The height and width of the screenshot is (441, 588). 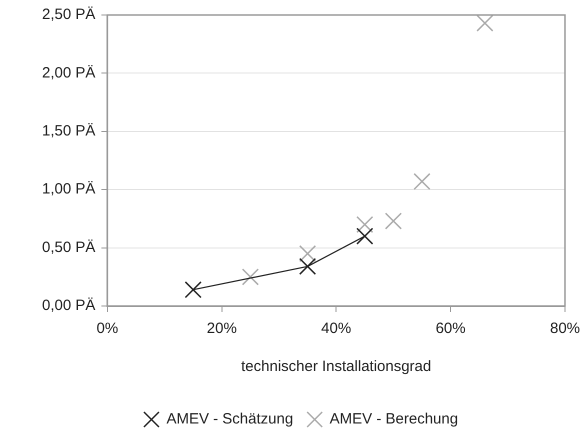 I want to click on x-tick-label: 60%, so click(x=451, y=329).